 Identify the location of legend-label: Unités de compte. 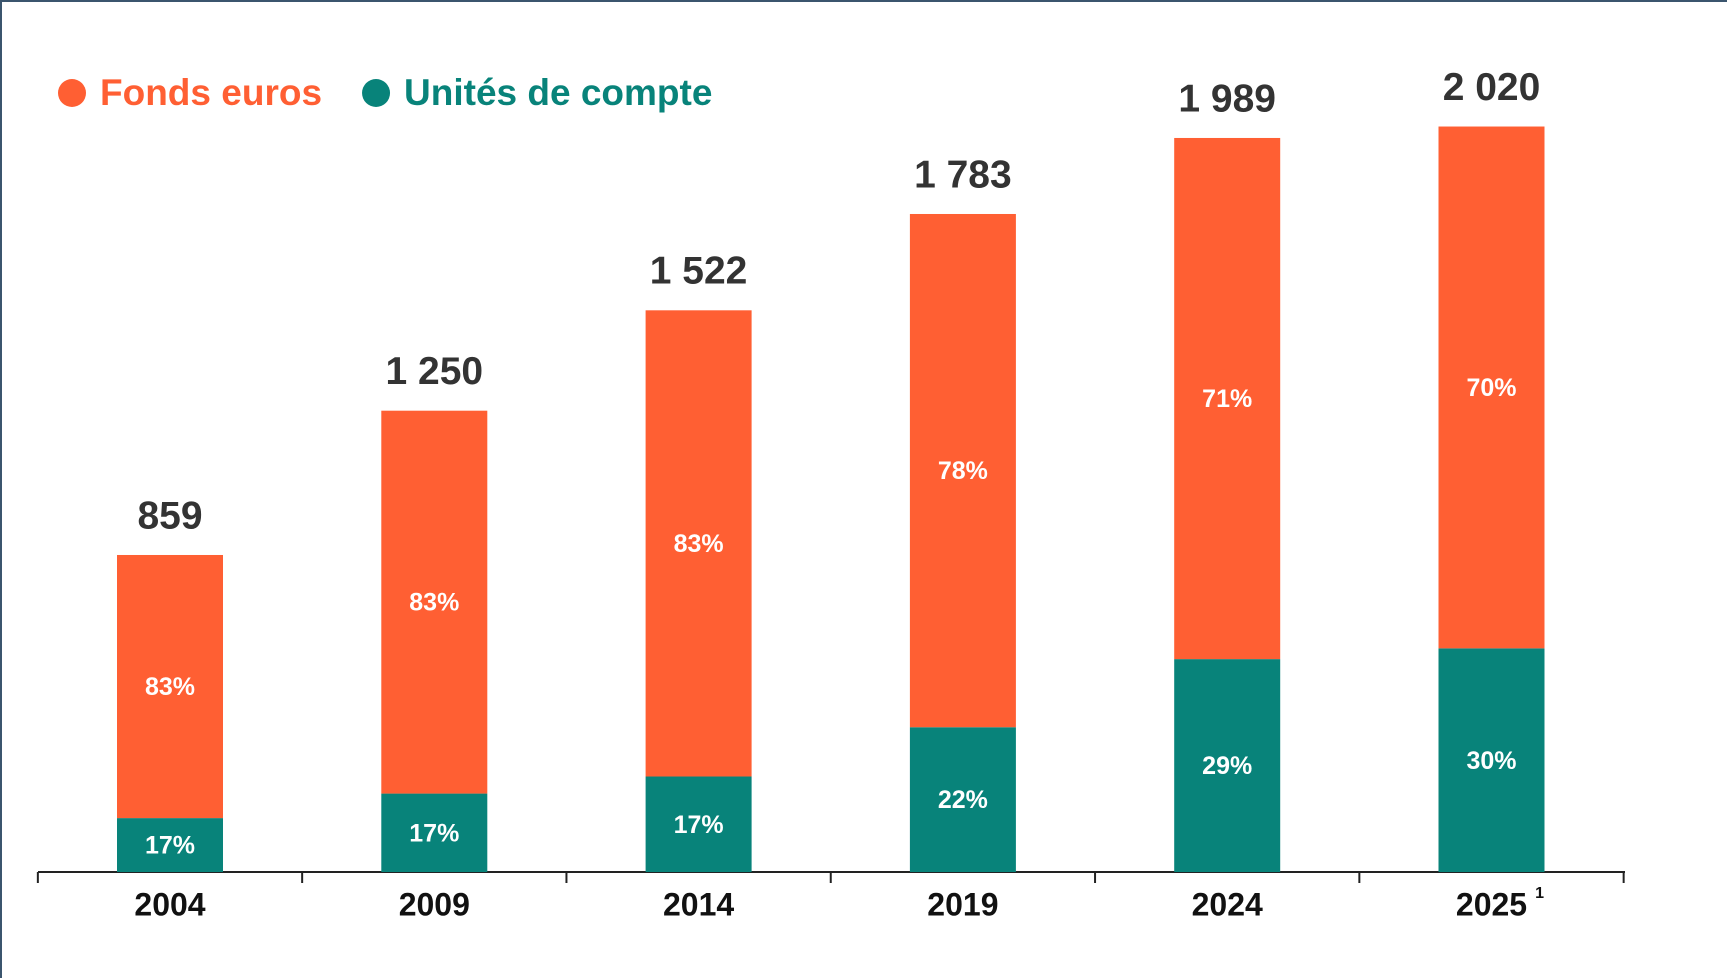
(558, 92).